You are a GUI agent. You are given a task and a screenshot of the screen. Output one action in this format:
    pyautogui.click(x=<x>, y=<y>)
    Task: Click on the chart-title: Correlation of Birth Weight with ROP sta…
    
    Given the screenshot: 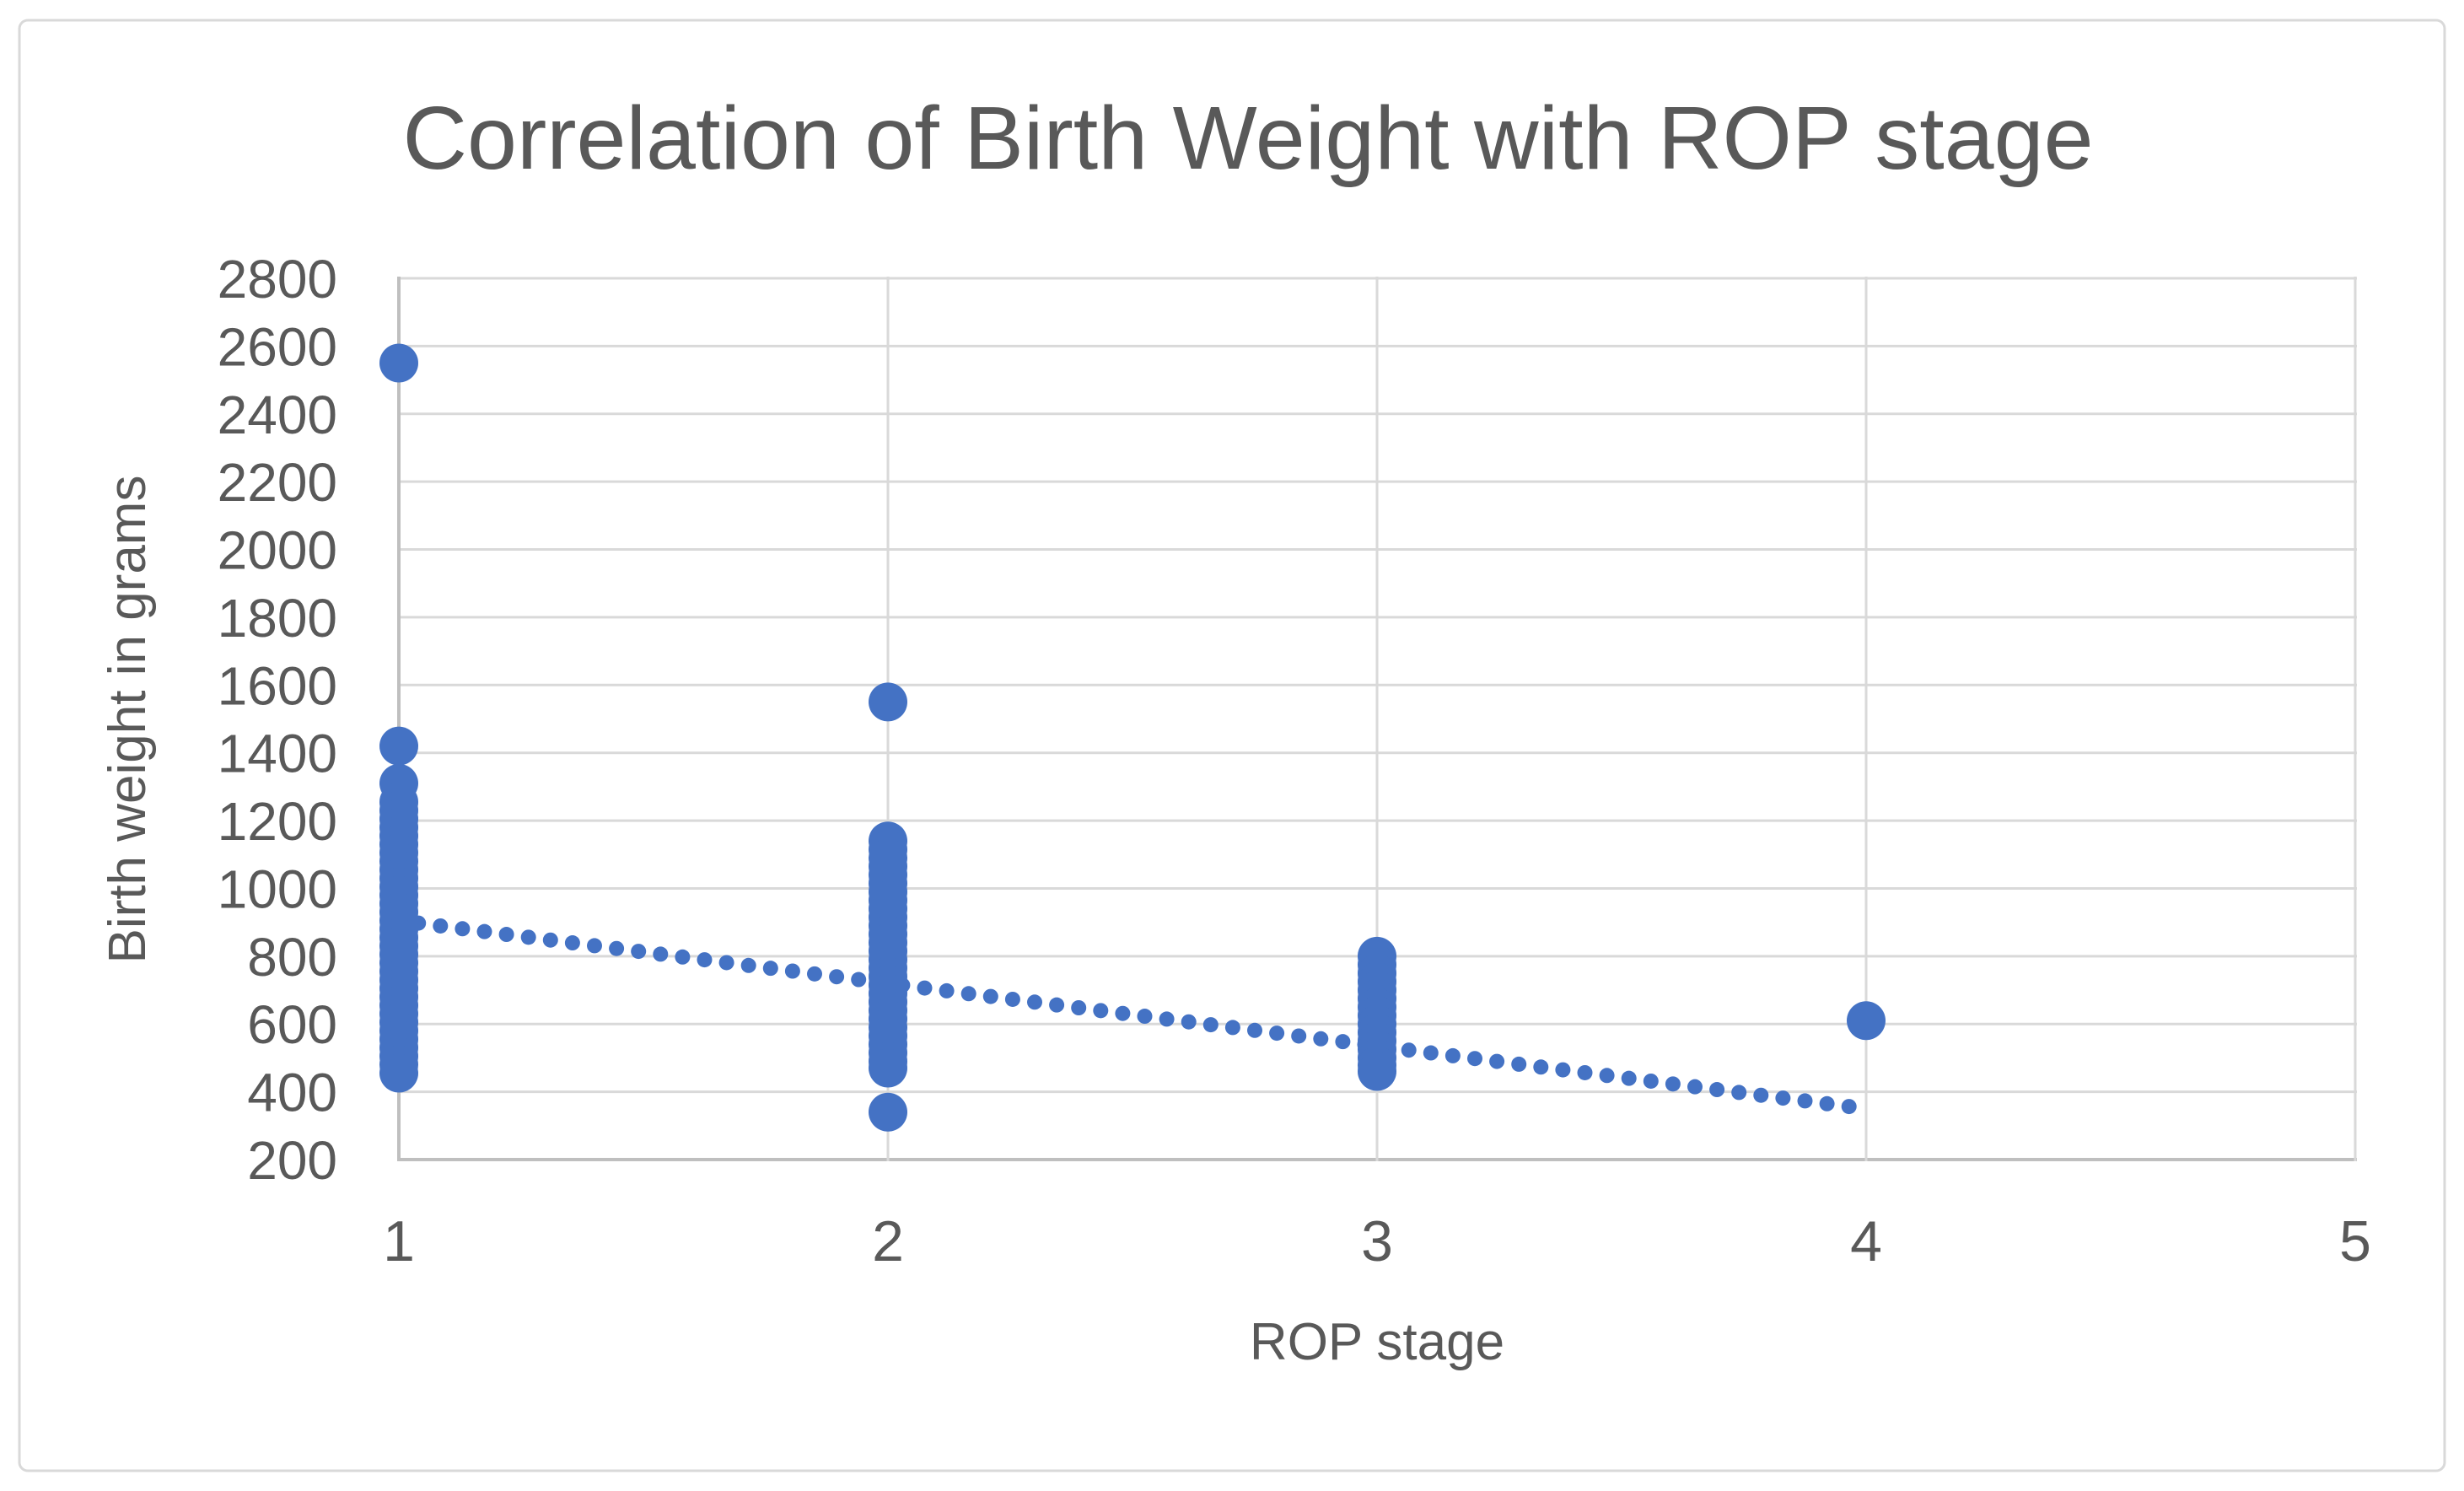 What is the action you would take?
    pyautogui.click(x=1247, y=138)
    